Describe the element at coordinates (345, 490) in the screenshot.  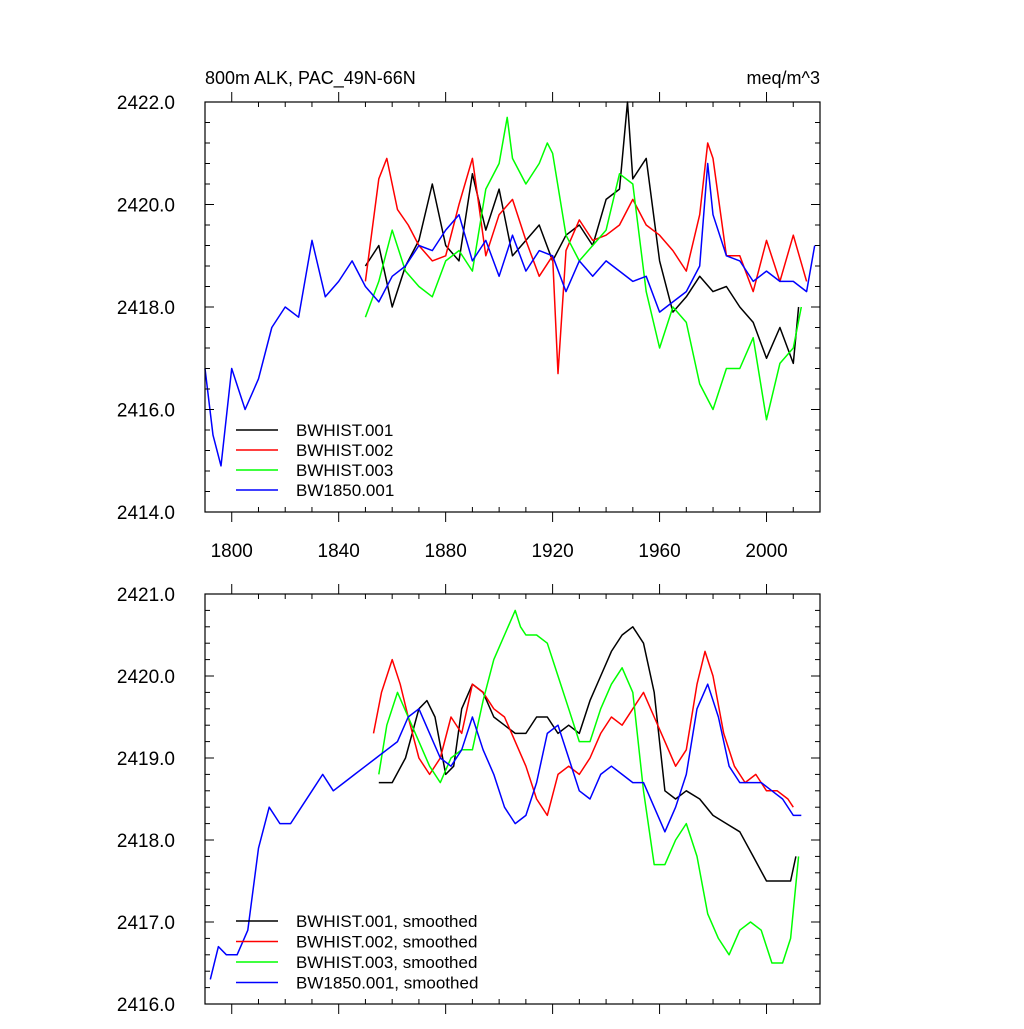
I see `legend-label: BW1850.001` at that location.